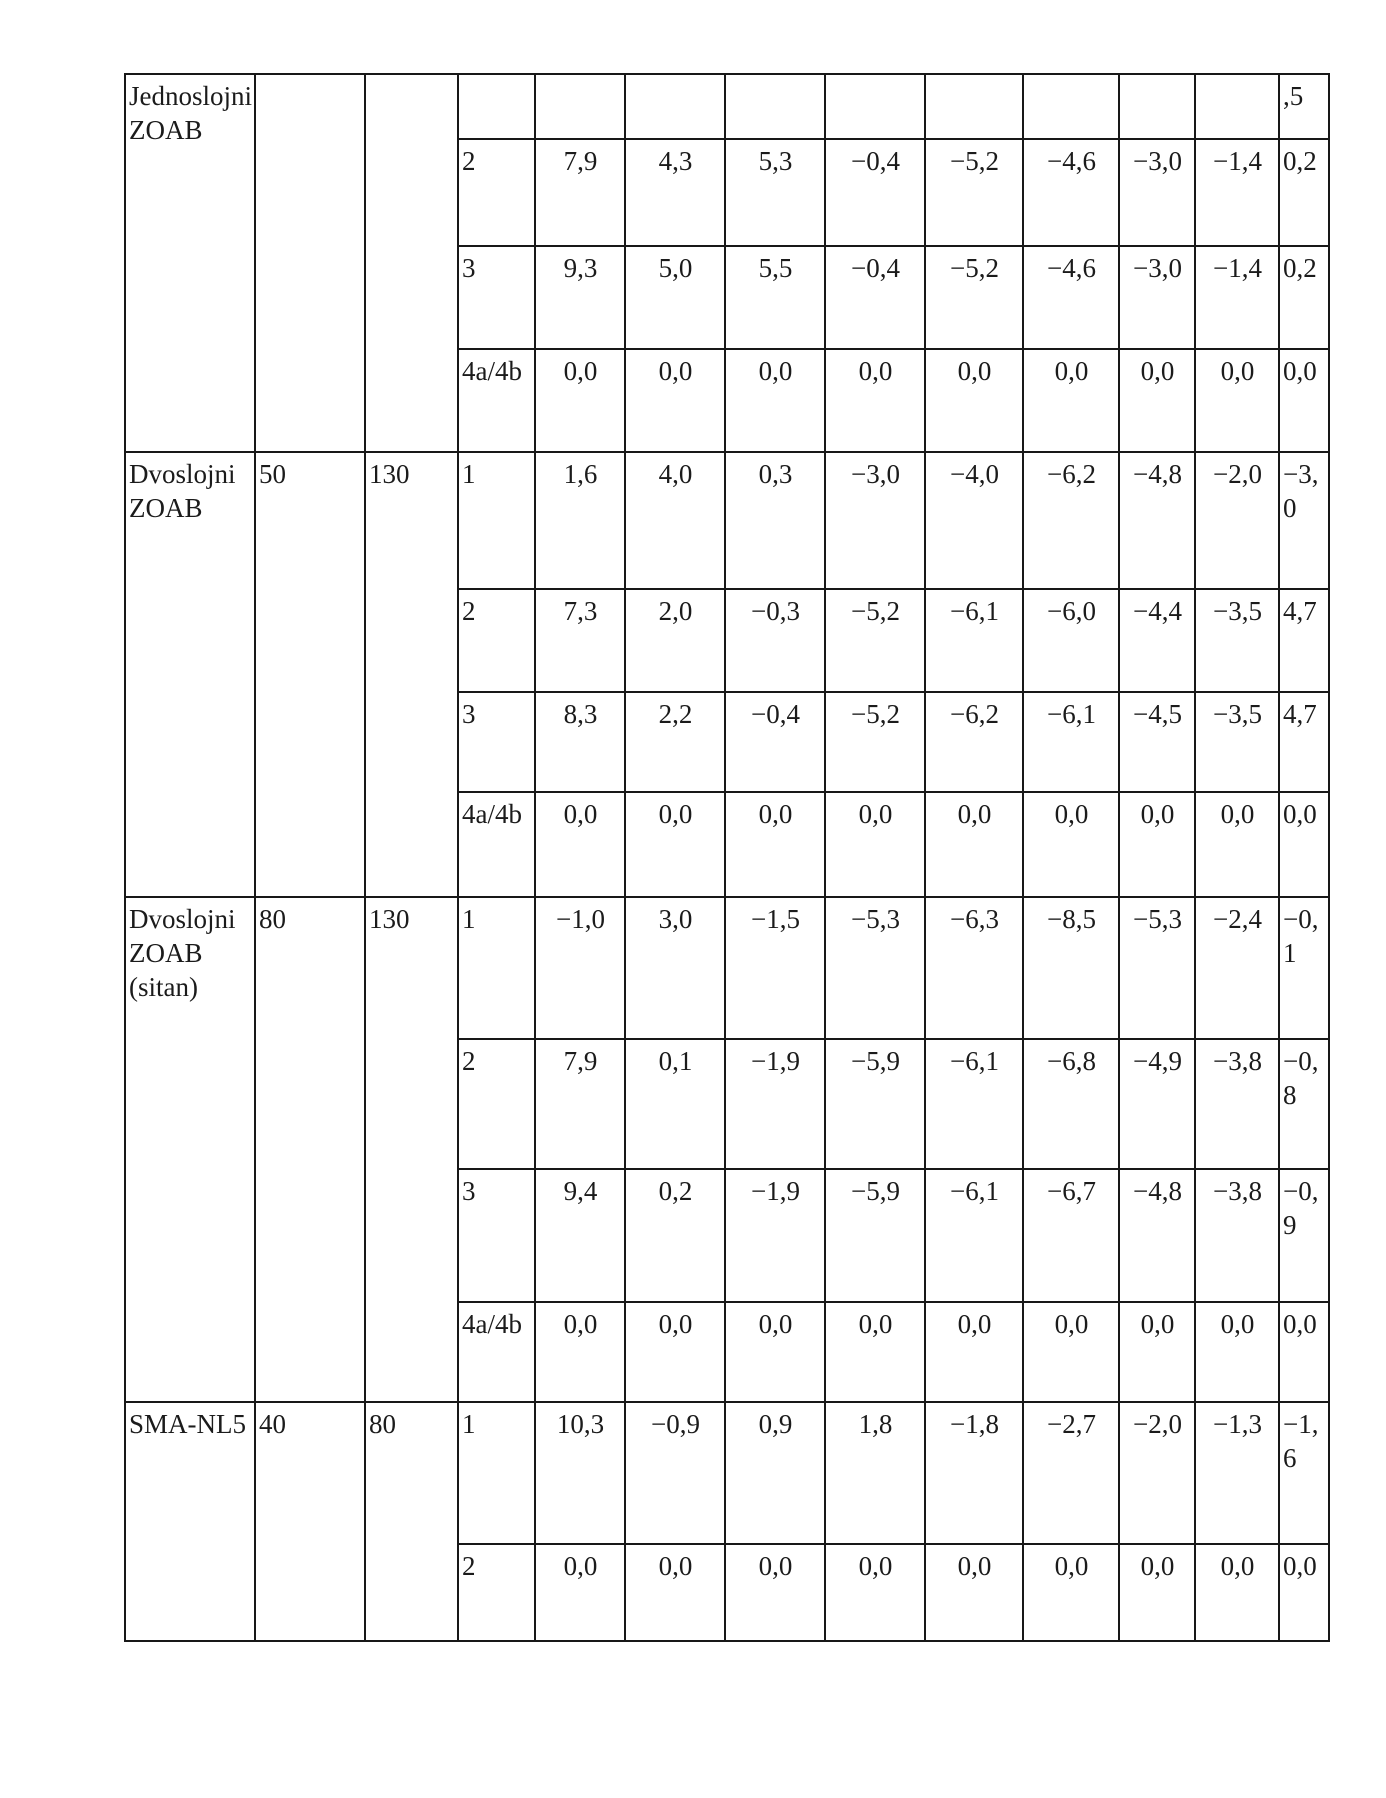 The image size is (1386, 1798). Describe the element at coordinates (775, 1235) in the screenshot. I see `value-cell: −1,9` at that location.